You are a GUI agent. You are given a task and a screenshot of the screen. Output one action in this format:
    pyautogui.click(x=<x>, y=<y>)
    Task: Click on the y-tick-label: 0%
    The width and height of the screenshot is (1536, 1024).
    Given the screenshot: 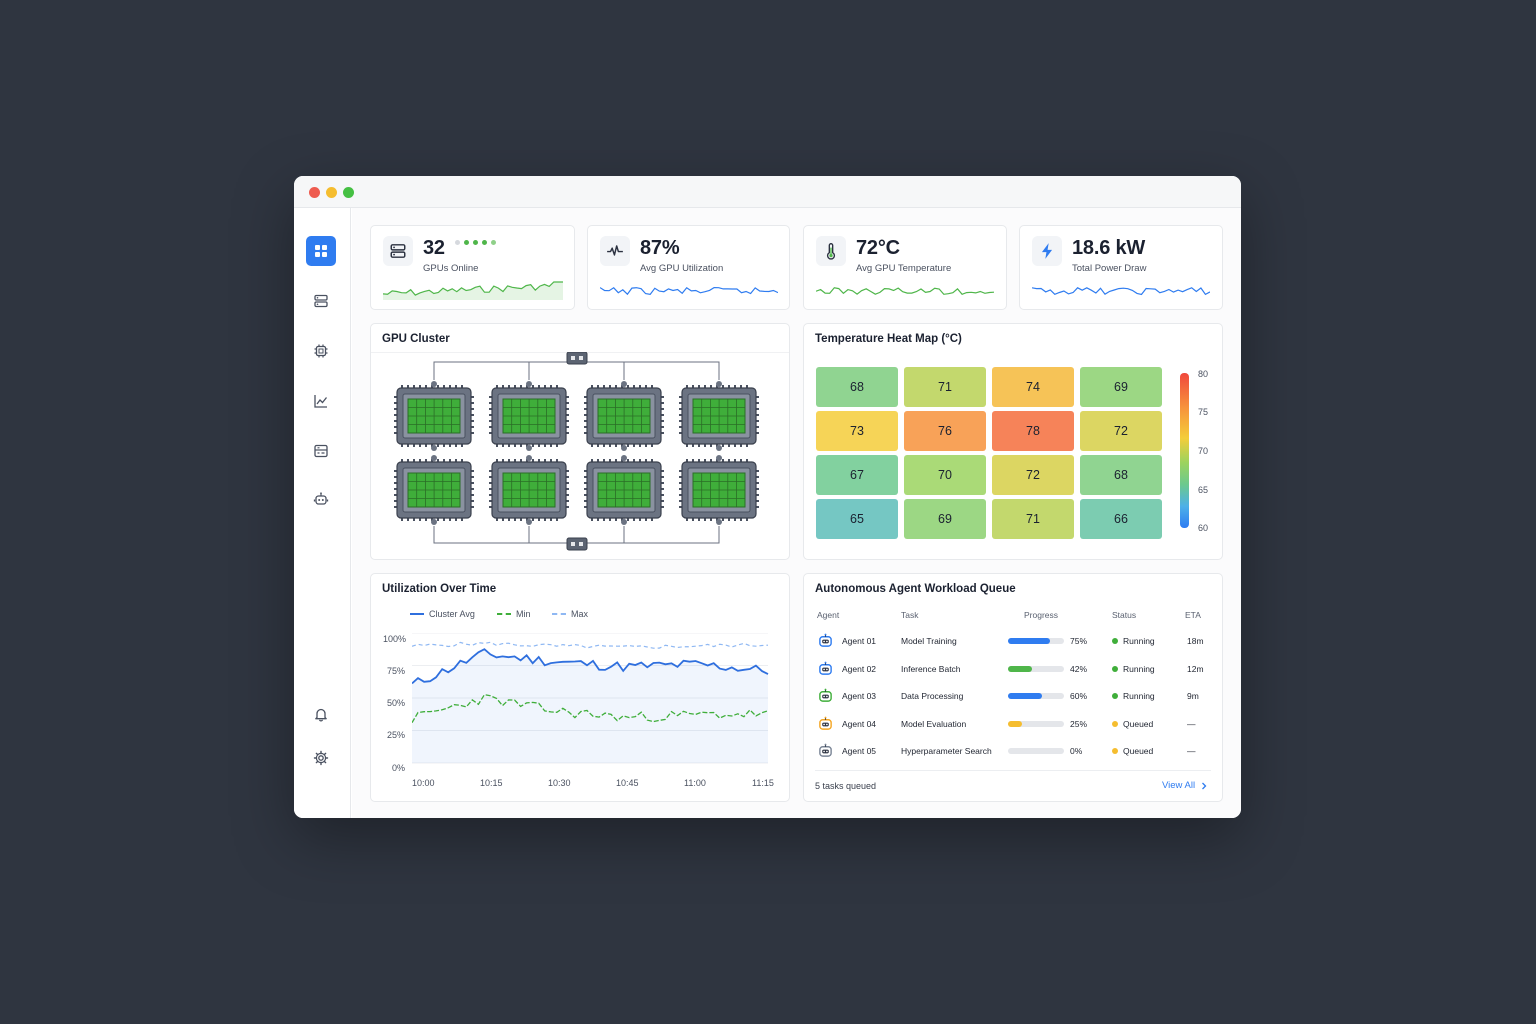 What is the action you would take?
    pyautogui.click(x=399, y=768)
    